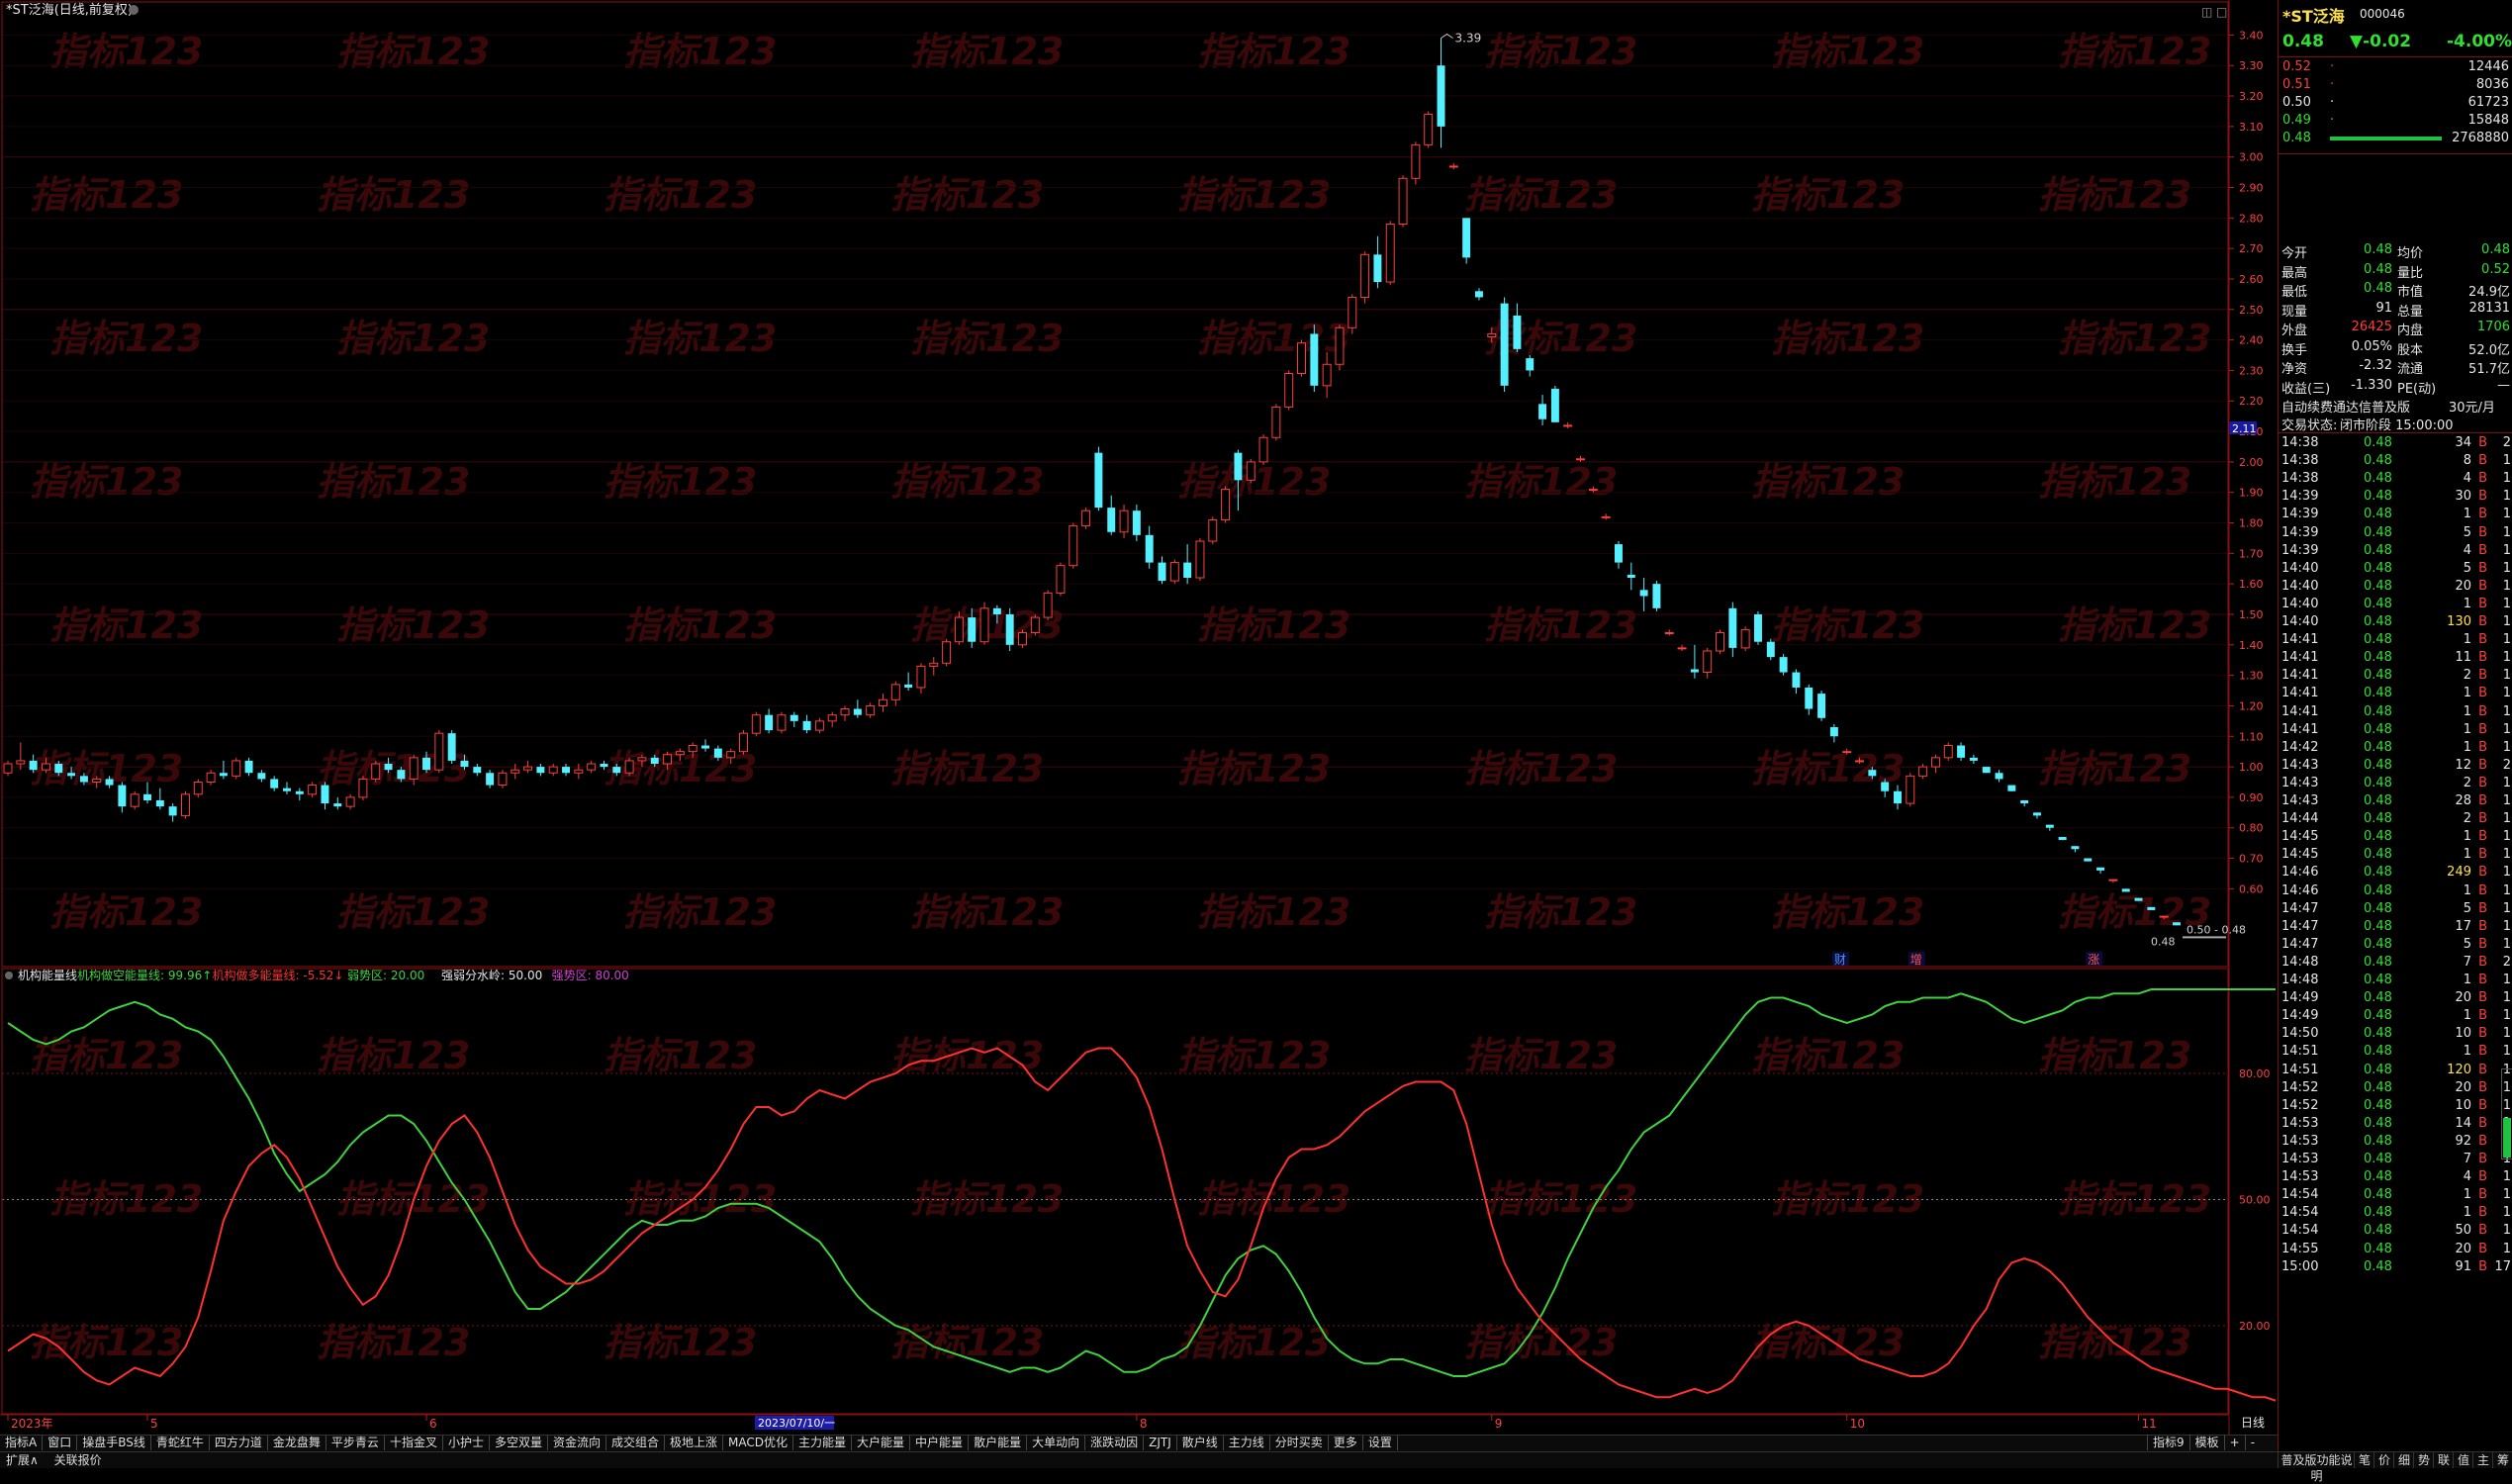 The height and width of the screenshot is (1484, 2512). What do you see at coordinates (1200, 1443) in the screenshot?
I see `toolbar-tab: 散户线` at bounding box center [1200, 1443].